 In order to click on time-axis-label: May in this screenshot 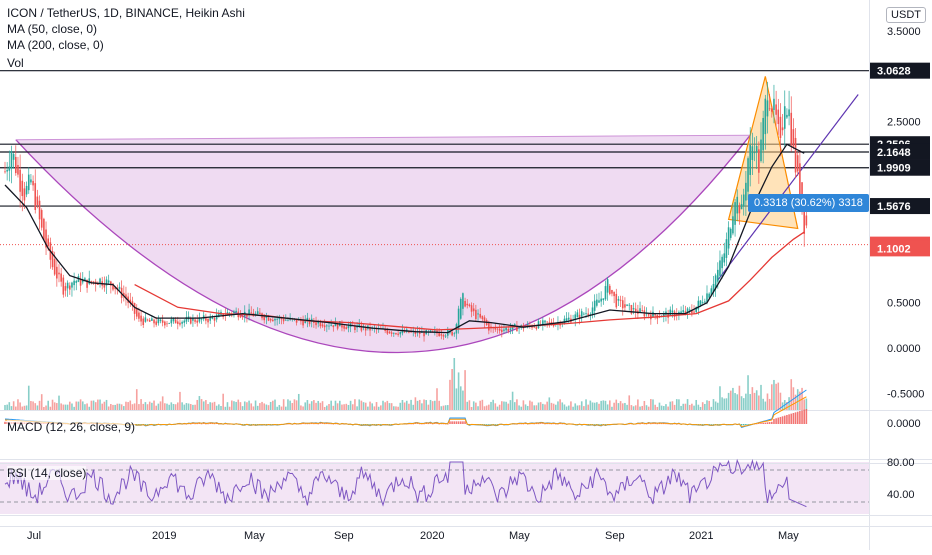, I will do `click(254, 536)`.